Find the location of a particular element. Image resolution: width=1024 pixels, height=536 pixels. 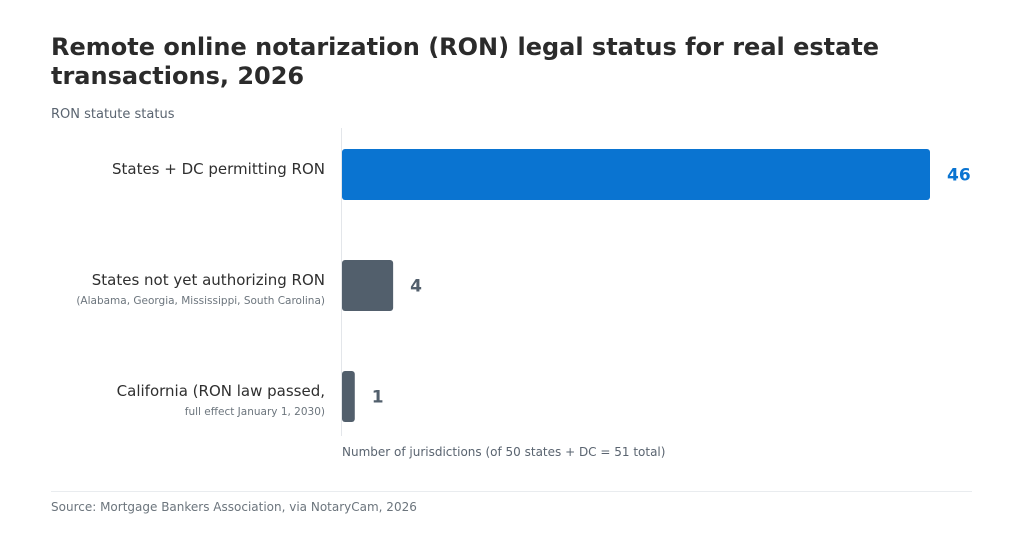

bar-value-label: 46 is located at coordinates (959, 176).